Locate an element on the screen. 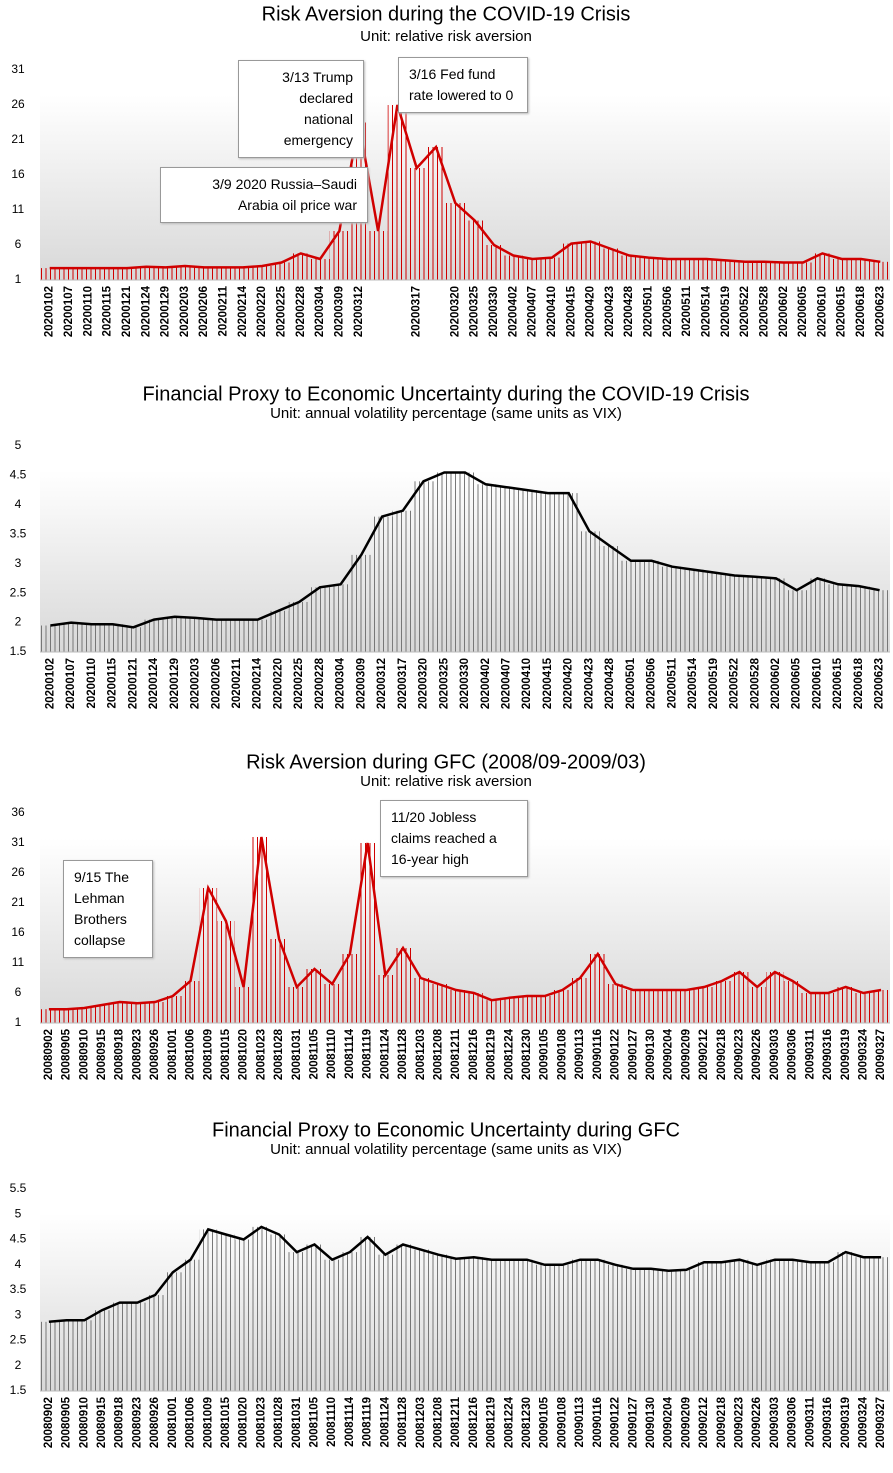  x-tick-label: 20090212 is located at coordinates (704, 1054).